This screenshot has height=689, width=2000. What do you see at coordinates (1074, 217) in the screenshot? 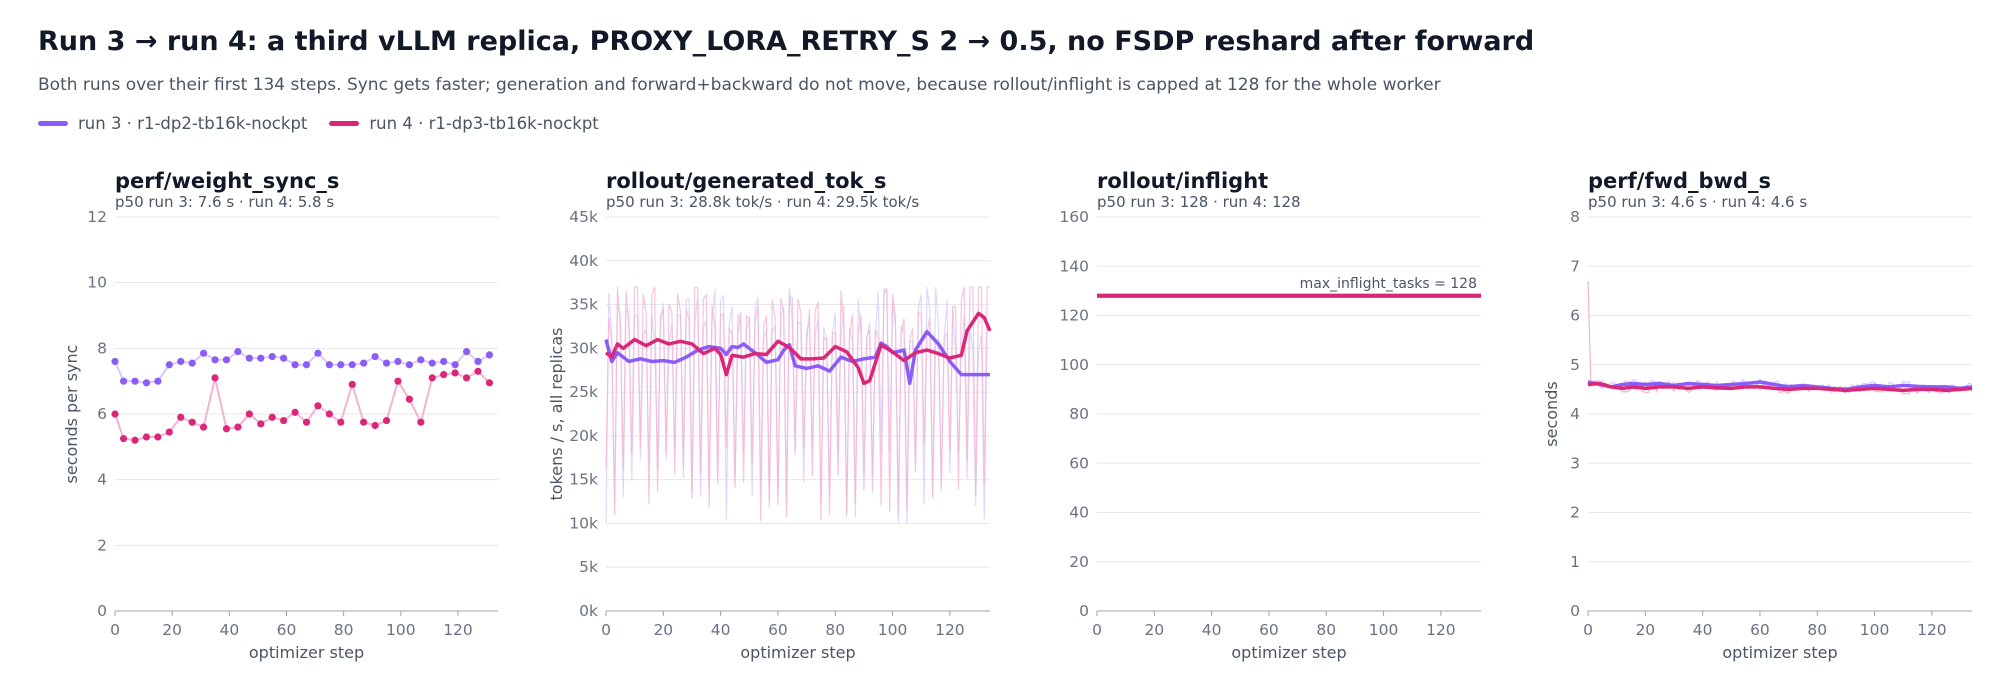
I see `y-tick-label: 160` at bounding box center [1074, 217].